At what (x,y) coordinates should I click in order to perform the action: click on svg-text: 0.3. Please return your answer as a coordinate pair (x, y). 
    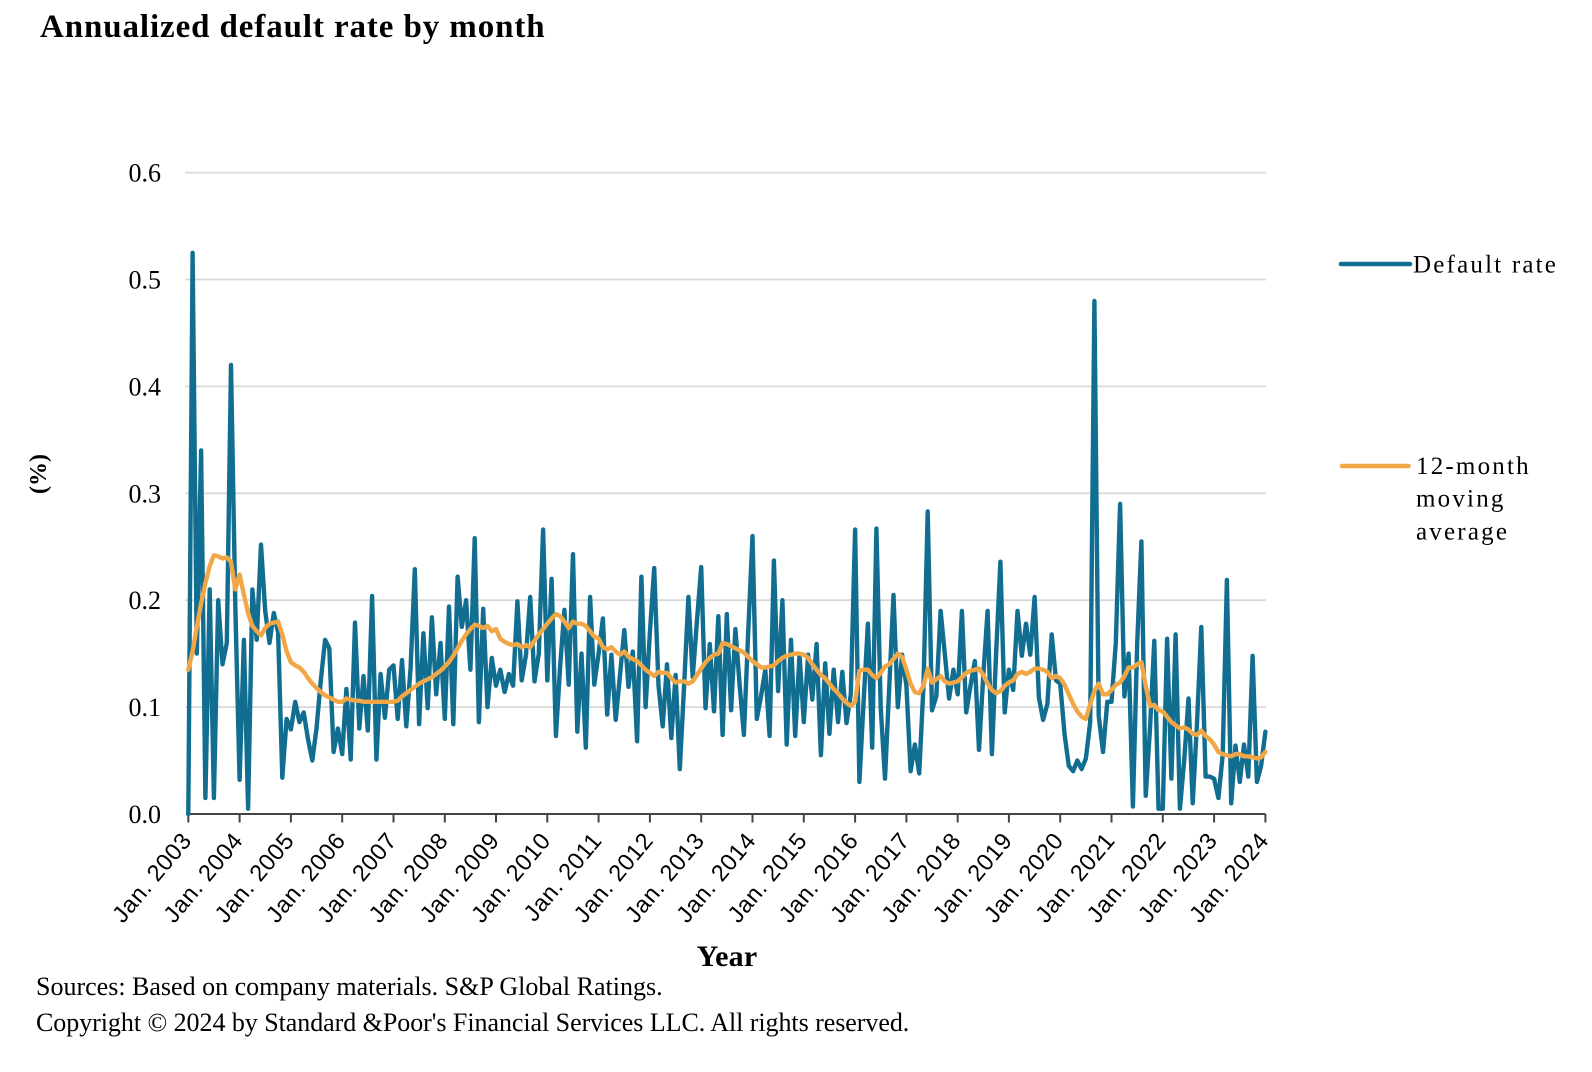
    Looking at the image, I should click on (145, 493).